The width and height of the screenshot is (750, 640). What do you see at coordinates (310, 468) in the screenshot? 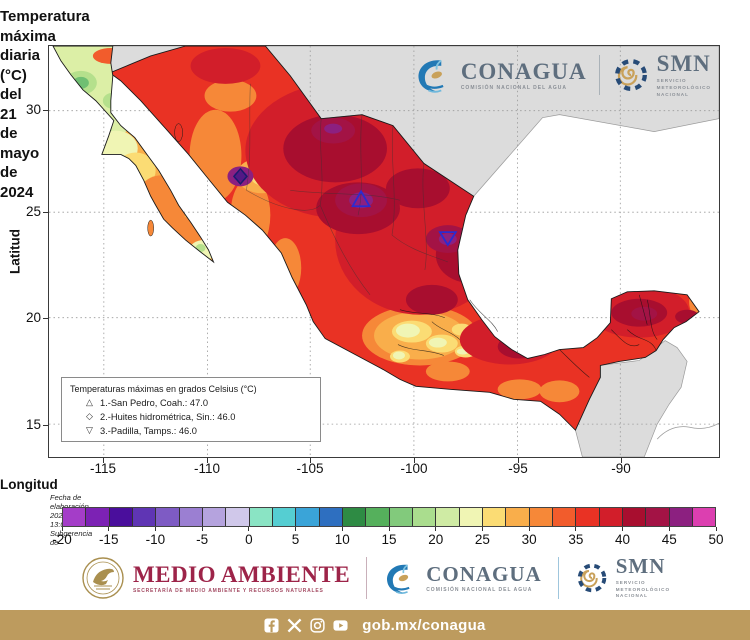
I see `x-tick-label: -105` at bounding box center [310, 468].